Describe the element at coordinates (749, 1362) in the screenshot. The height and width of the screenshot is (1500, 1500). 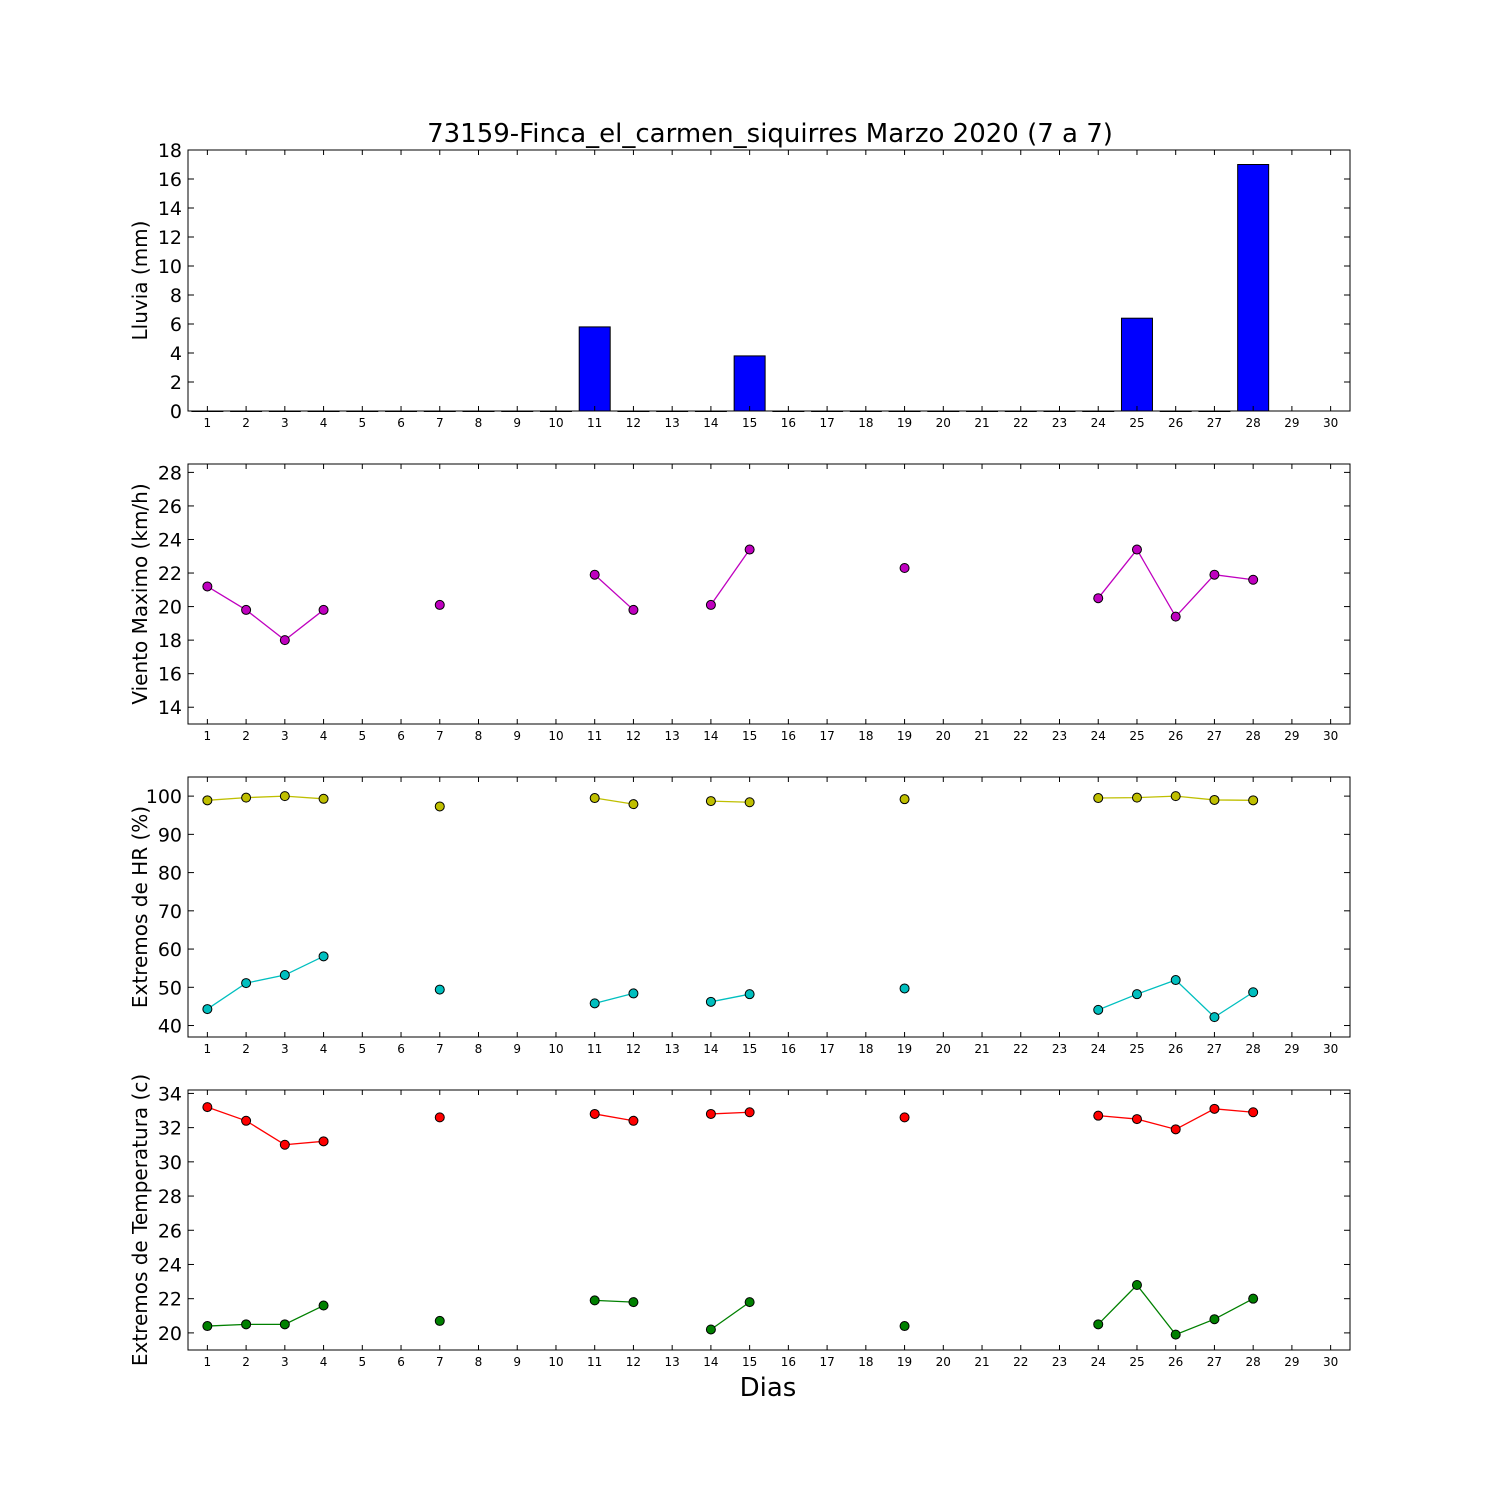
I see `x-tick-label: 15` at that location.